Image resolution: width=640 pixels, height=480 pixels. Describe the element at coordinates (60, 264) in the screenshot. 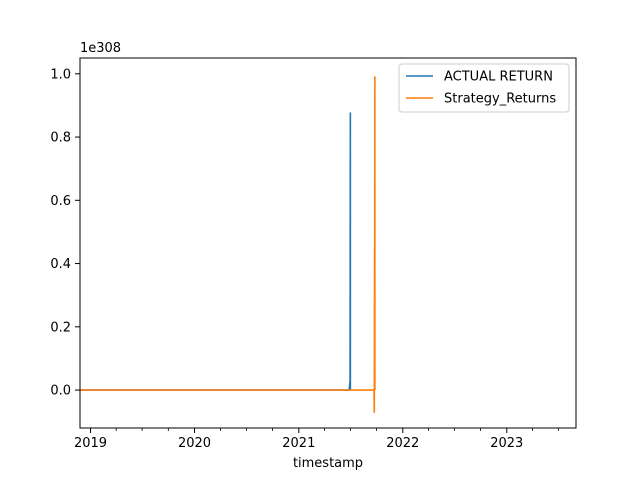

I see `y-tick-label: 0.4` at that location.